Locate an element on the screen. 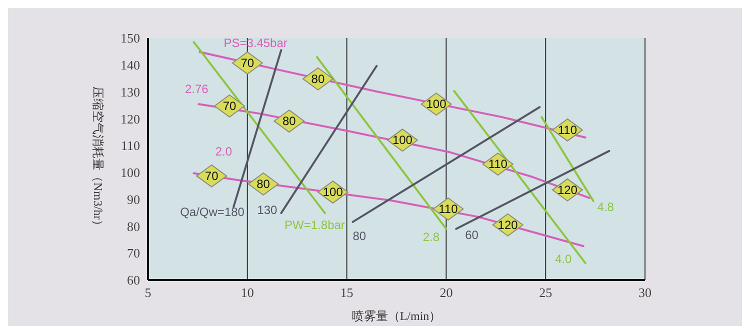 The height and width of the screenshot is (330, 750). y-tick-label: 80 is located at coordinates (133, 226).